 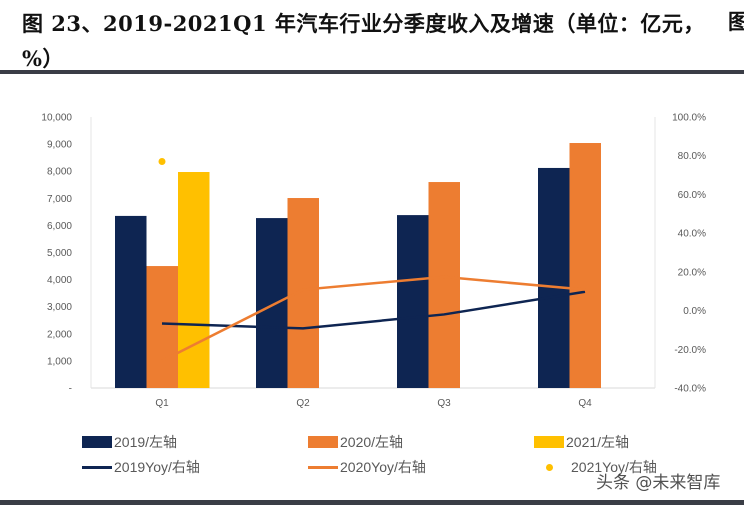 I want to click on legend-2020-bar: 2020/左轴, so click(x=355, y=442).